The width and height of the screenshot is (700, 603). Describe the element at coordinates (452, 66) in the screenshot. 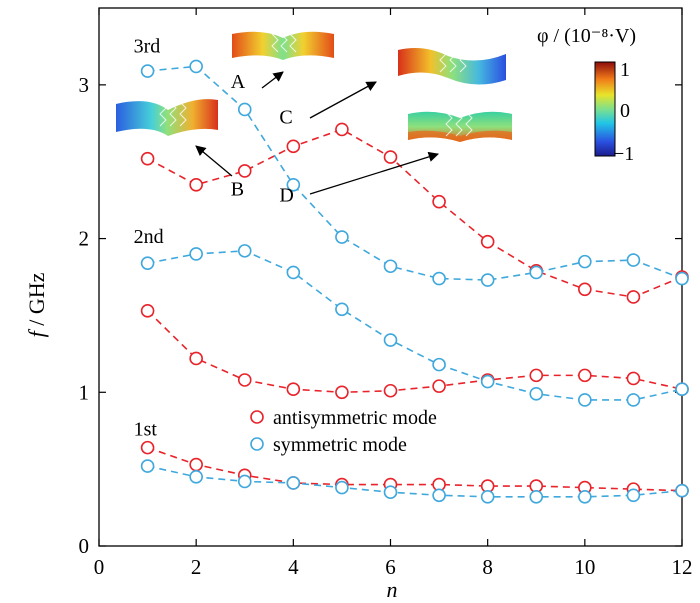

I see `mode-shape-inset-c` at that location.